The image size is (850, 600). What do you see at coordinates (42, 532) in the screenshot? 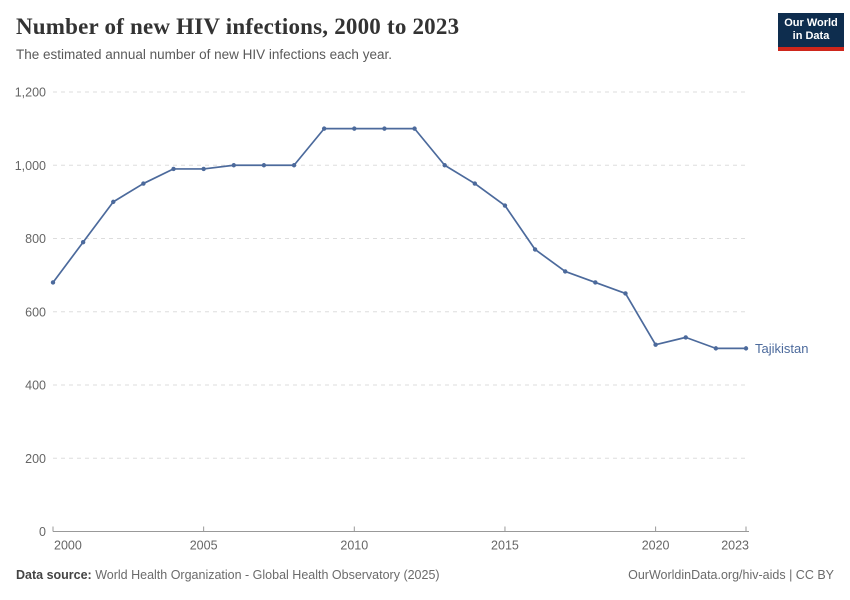
I see `y-tick-label: 0` at bounding box center [42, 532].